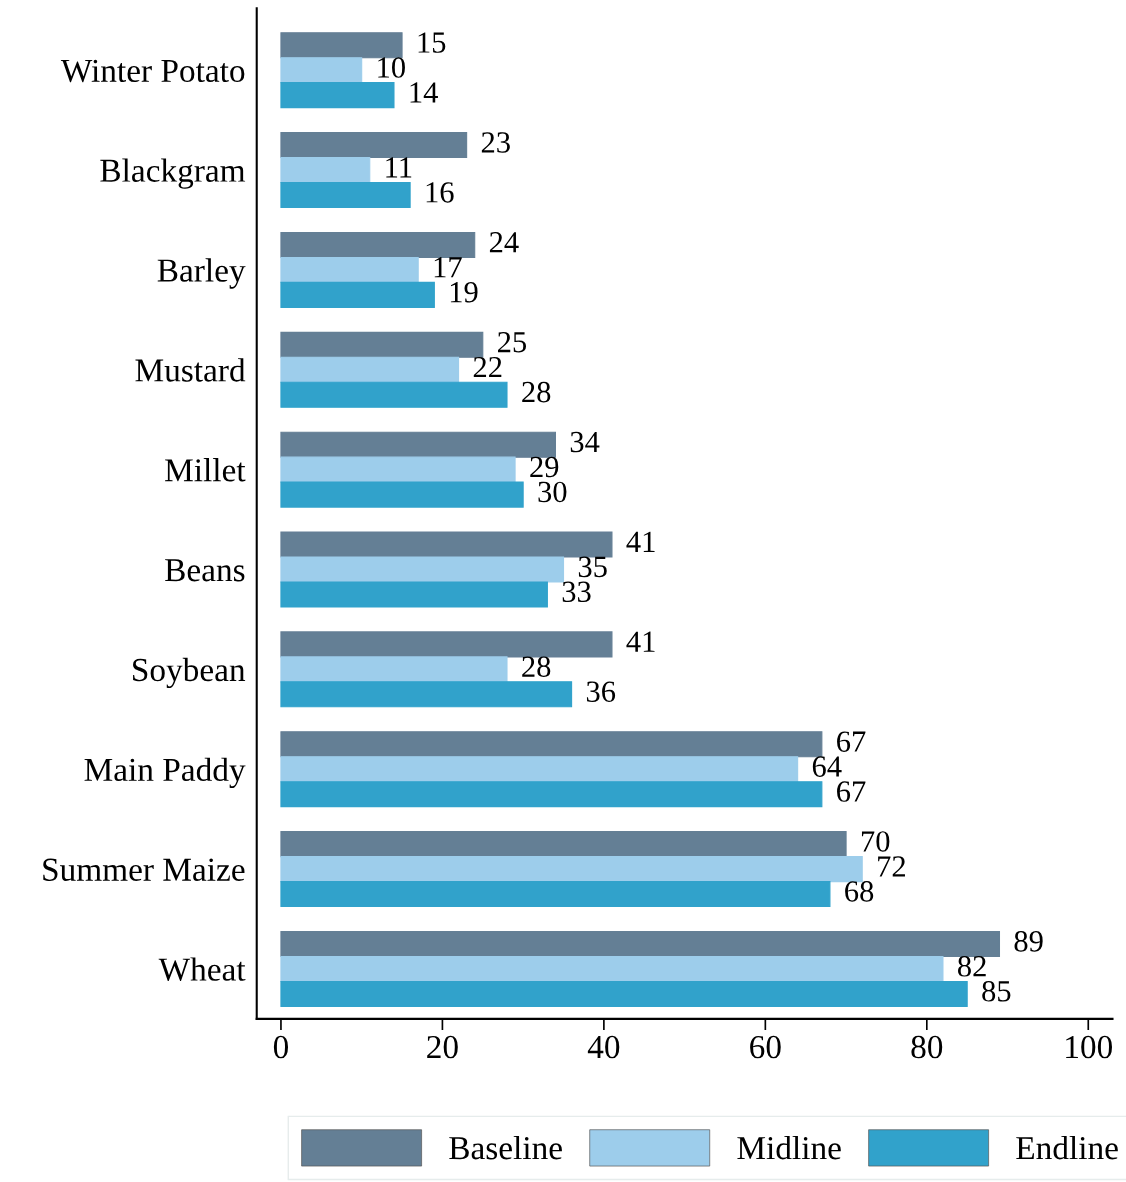 This screenshot has height=1182, width=1126. Describe the element at coordinates (173, 173) in the screenshot. I see `y-tick-label: Blackgram` at that location.